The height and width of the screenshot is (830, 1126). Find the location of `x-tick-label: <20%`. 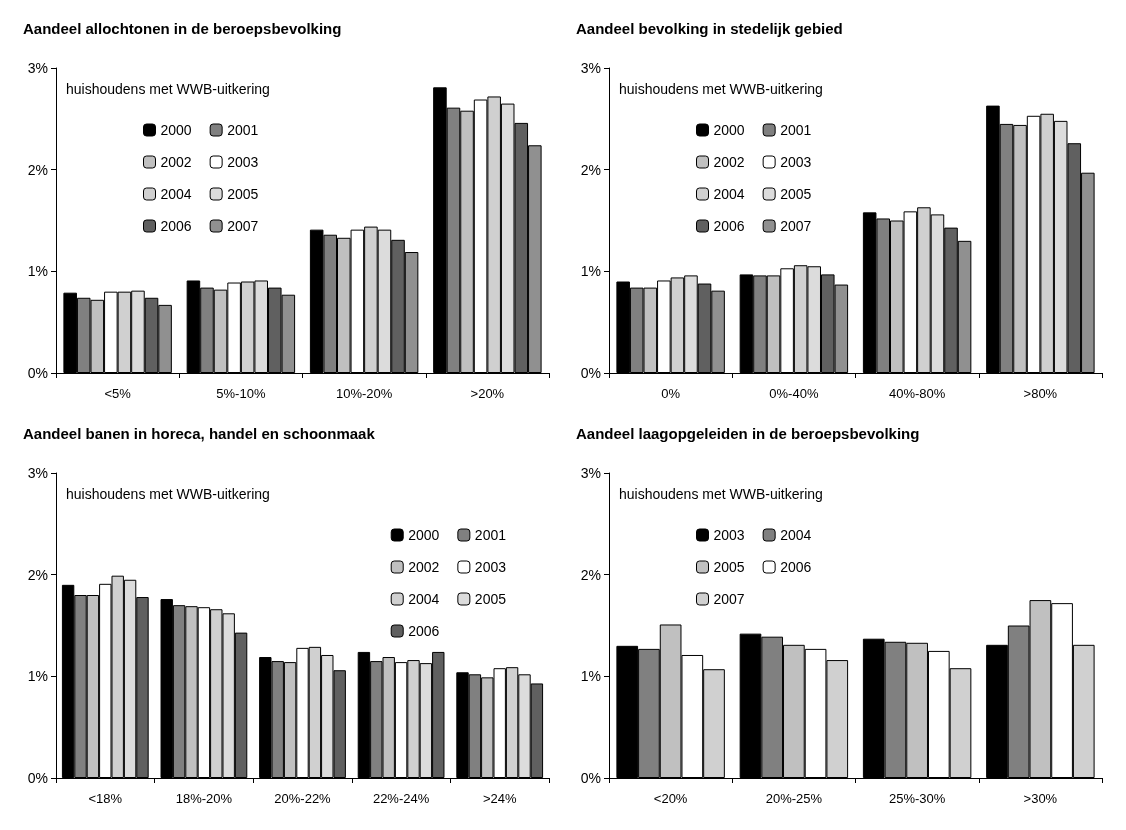

x-tick-label: <20% is located at coordinates (670, 798).